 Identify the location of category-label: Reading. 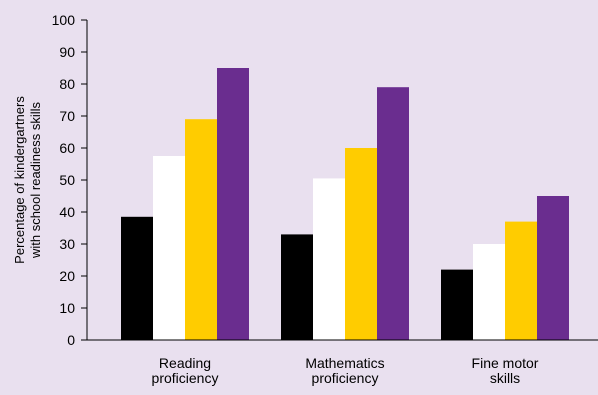
(185, 363).